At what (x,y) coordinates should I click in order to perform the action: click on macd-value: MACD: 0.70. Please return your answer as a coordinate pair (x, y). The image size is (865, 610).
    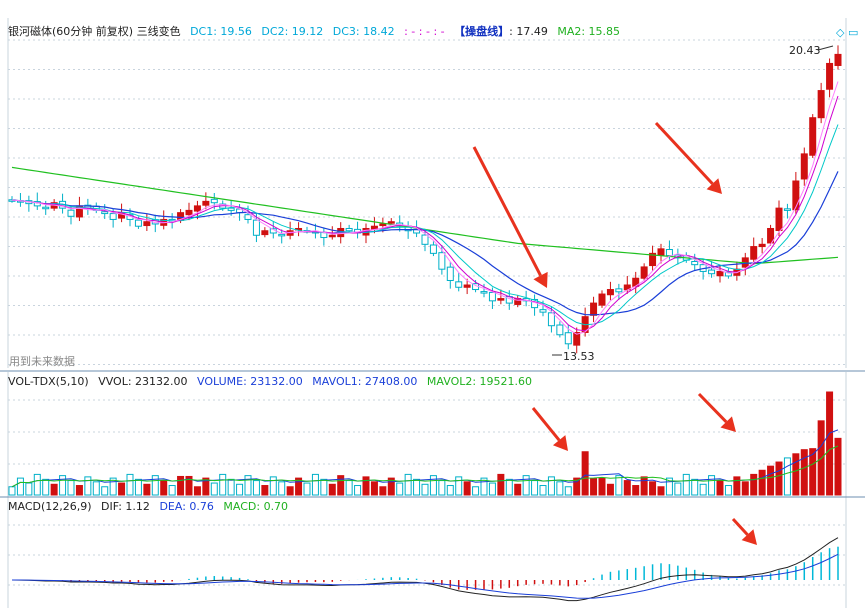
    Looking at the image, I should click on (256, 506).